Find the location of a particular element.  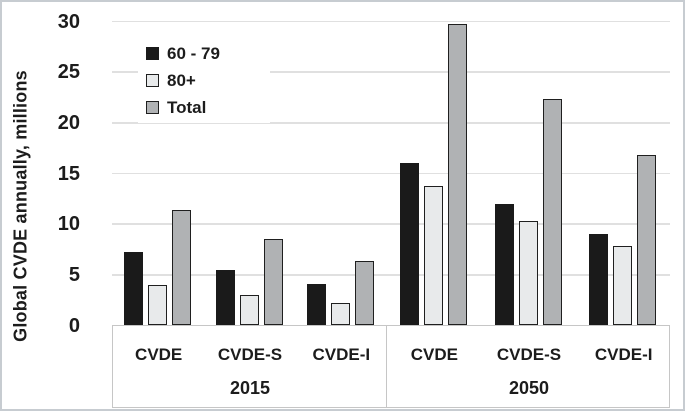

bar-2015-CVDE-I-Total is located at coordinates (364, 293).